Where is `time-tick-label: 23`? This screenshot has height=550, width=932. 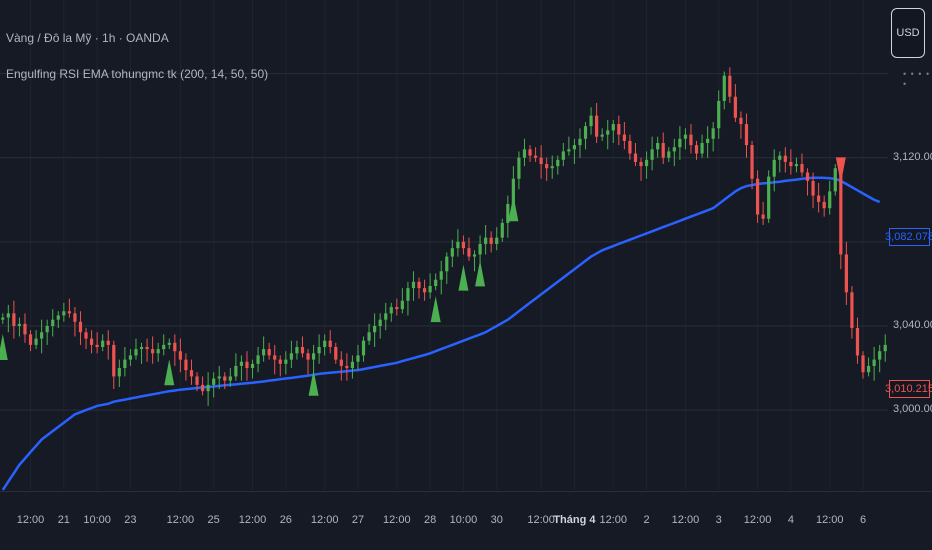
time-tick-label: 23 is located at coordinates (130, 520).